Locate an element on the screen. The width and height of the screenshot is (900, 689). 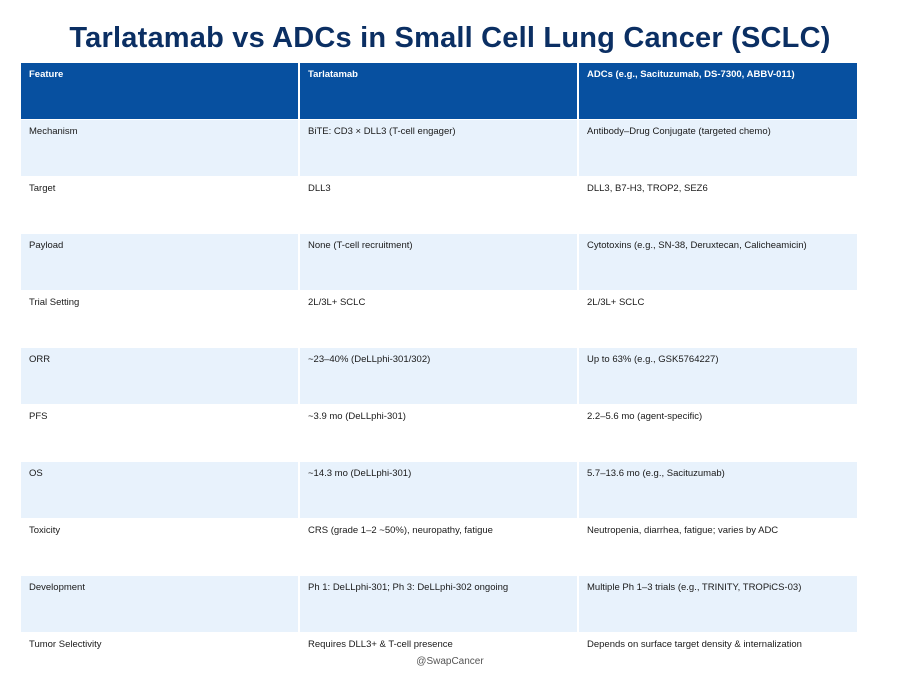
feature-cell: OS is located at coordinates (160, 490).